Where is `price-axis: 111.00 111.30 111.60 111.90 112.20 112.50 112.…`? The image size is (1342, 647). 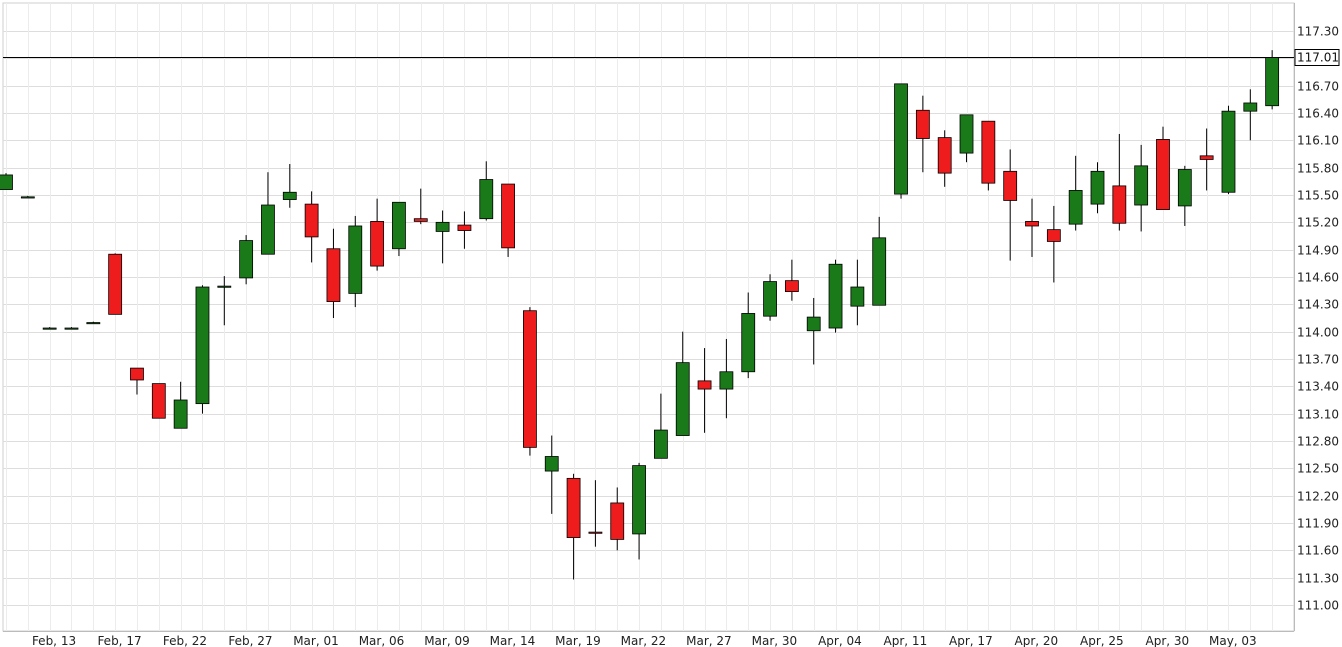
price-axis: 111.00 111.30 111.60 111.90 112.20 112.50 112.… is located at coordinates (1316, 317).